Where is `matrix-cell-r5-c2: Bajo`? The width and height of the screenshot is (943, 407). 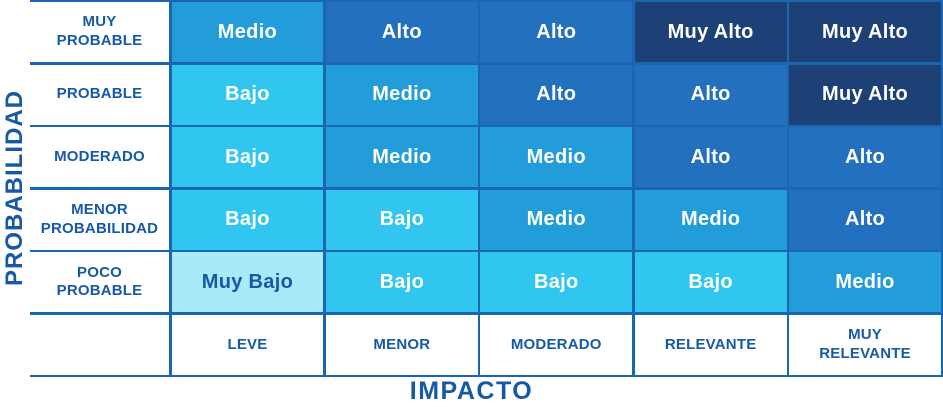
matrix-cell-r5-c2: Bajo is located at coordinates (401, 282).